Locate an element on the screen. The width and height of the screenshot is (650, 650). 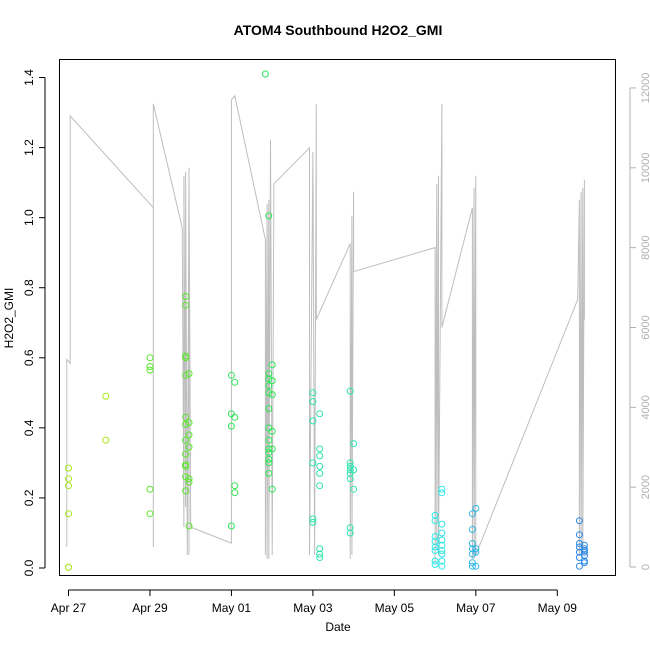
x-tick-label: May 03 is located at coordinates (313, 608).